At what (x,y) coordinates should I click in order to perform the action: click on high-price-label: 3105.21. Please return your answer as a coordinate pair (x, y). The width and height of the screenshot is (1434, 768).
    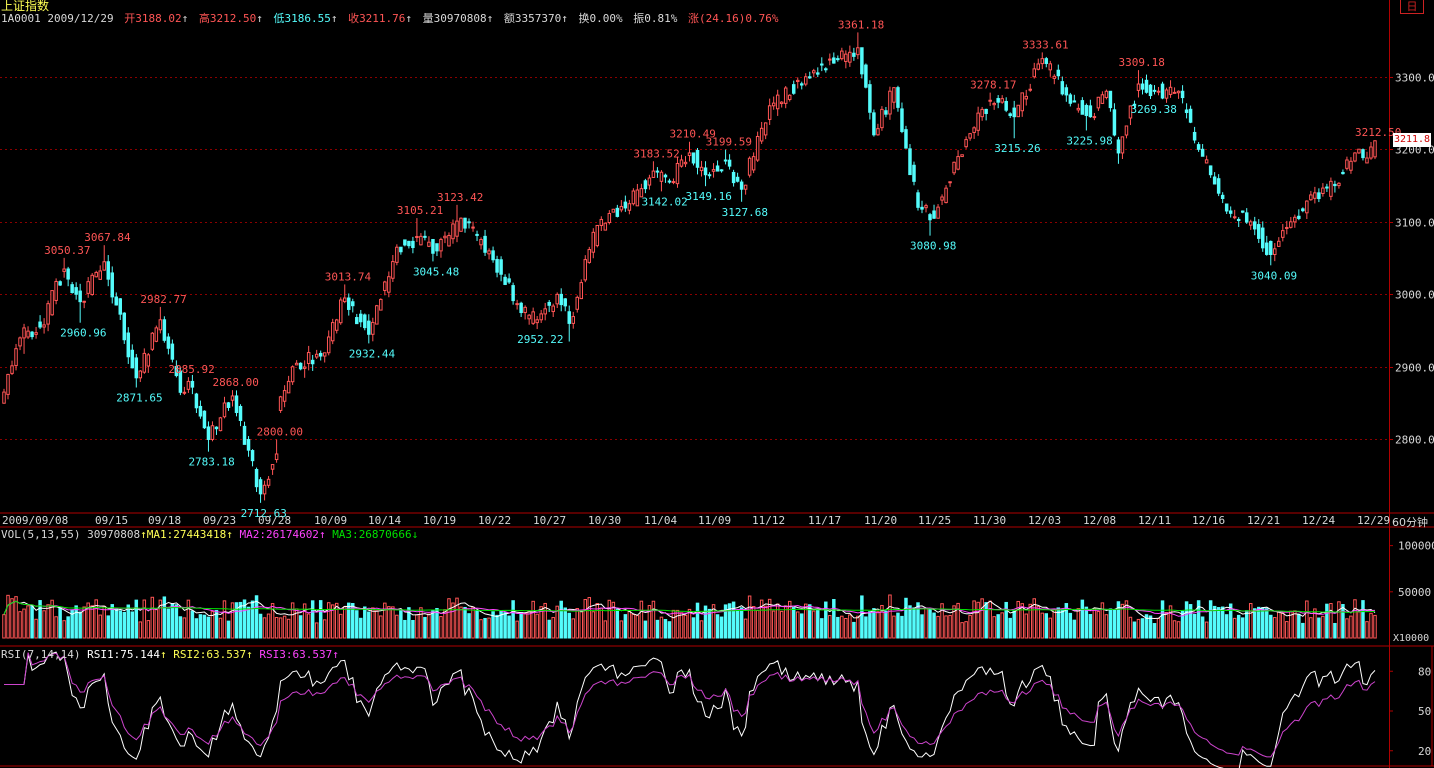
    Looking at the image, I should click on (420, 210).